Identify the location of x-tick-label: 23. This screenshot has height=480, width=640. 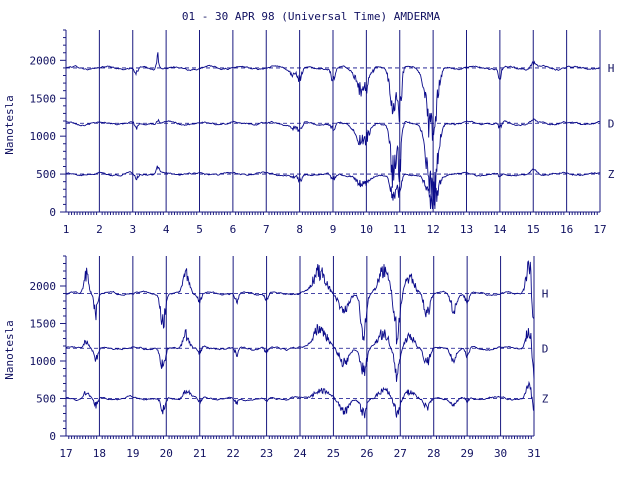
(266, 453).